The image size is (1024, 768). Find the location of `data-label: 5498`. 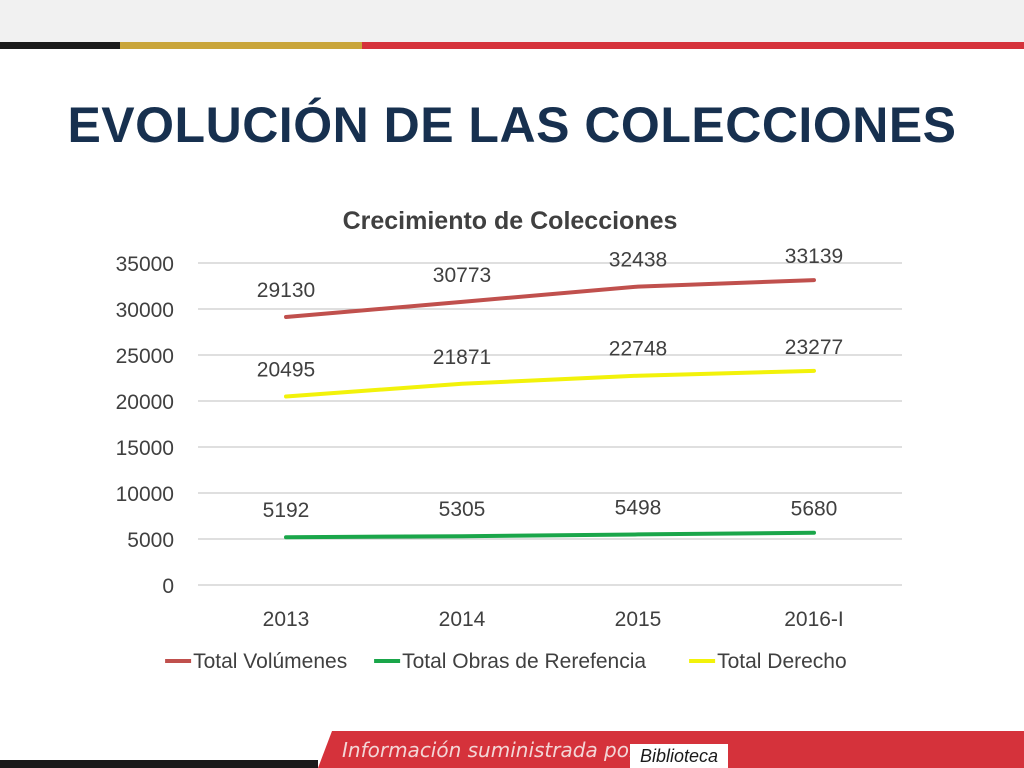

data-label: 5498 is located at coordinates (638, 507).